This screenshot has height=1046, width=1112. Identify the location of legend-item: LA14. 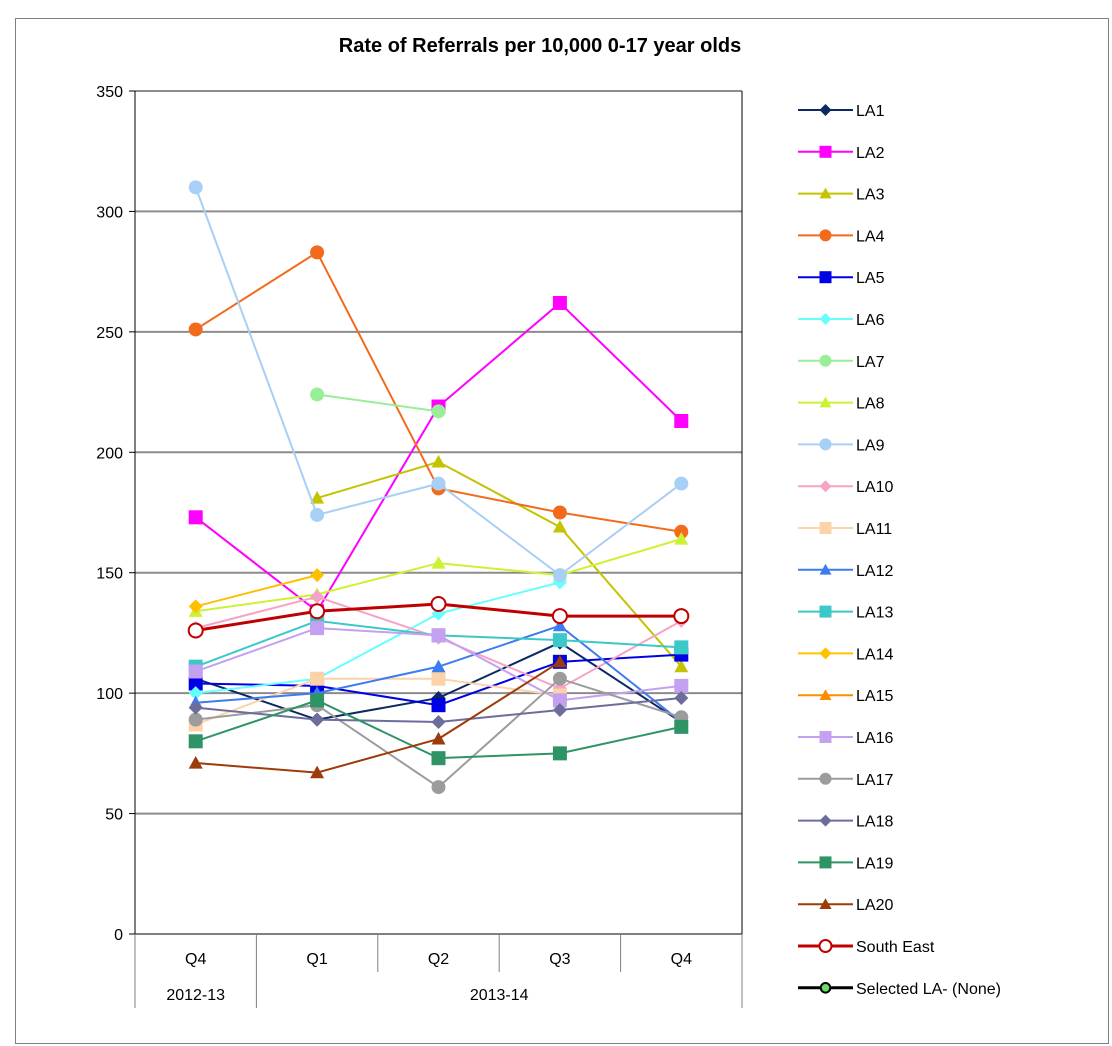
(845, 654).